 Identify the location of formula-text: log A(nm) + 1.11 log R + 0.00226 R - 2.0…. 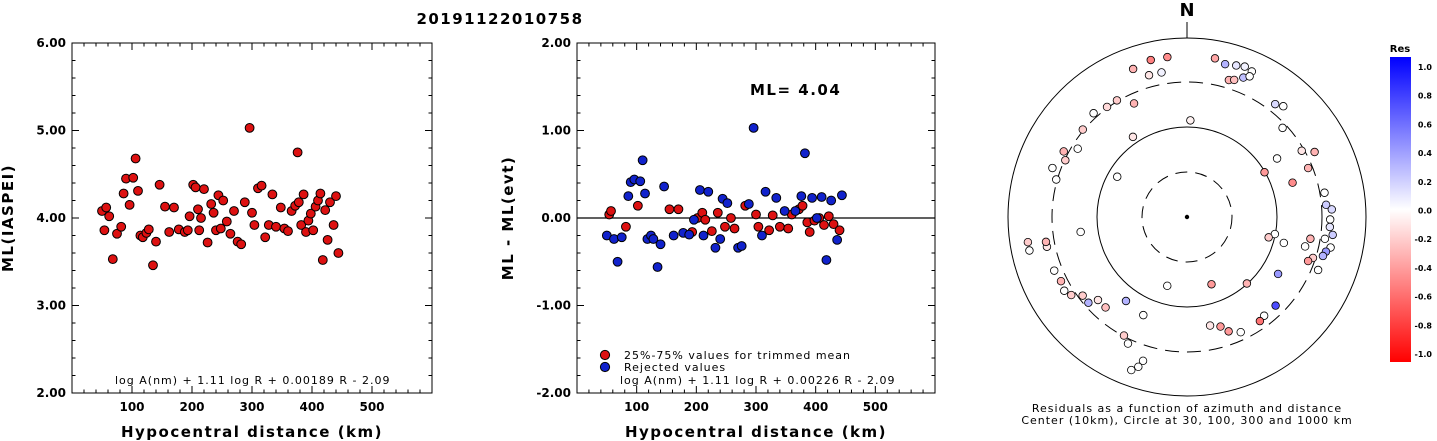
(757, 380).